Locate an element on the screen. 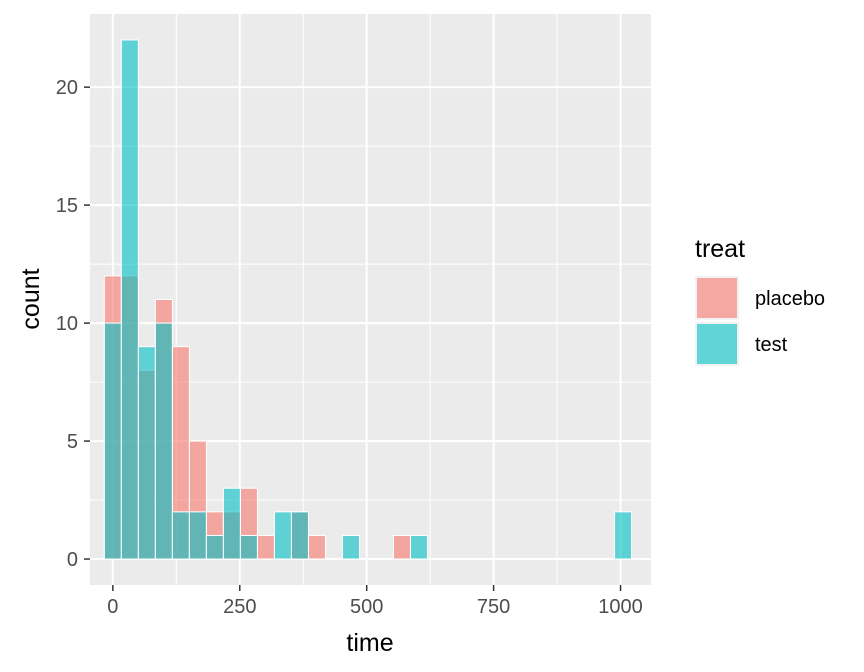  y-tick-label: 5 is located at coordinates (72, 442).